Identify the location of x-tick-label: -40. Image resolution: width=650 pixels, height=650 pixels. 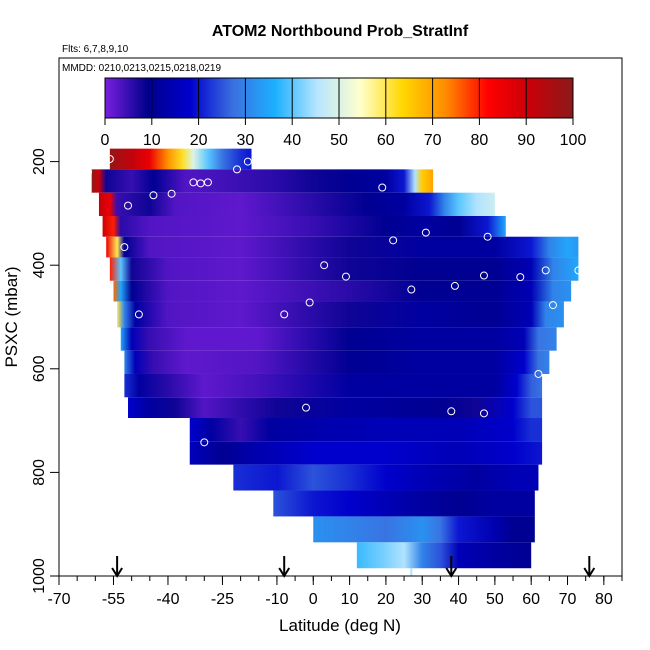
(167, 599).